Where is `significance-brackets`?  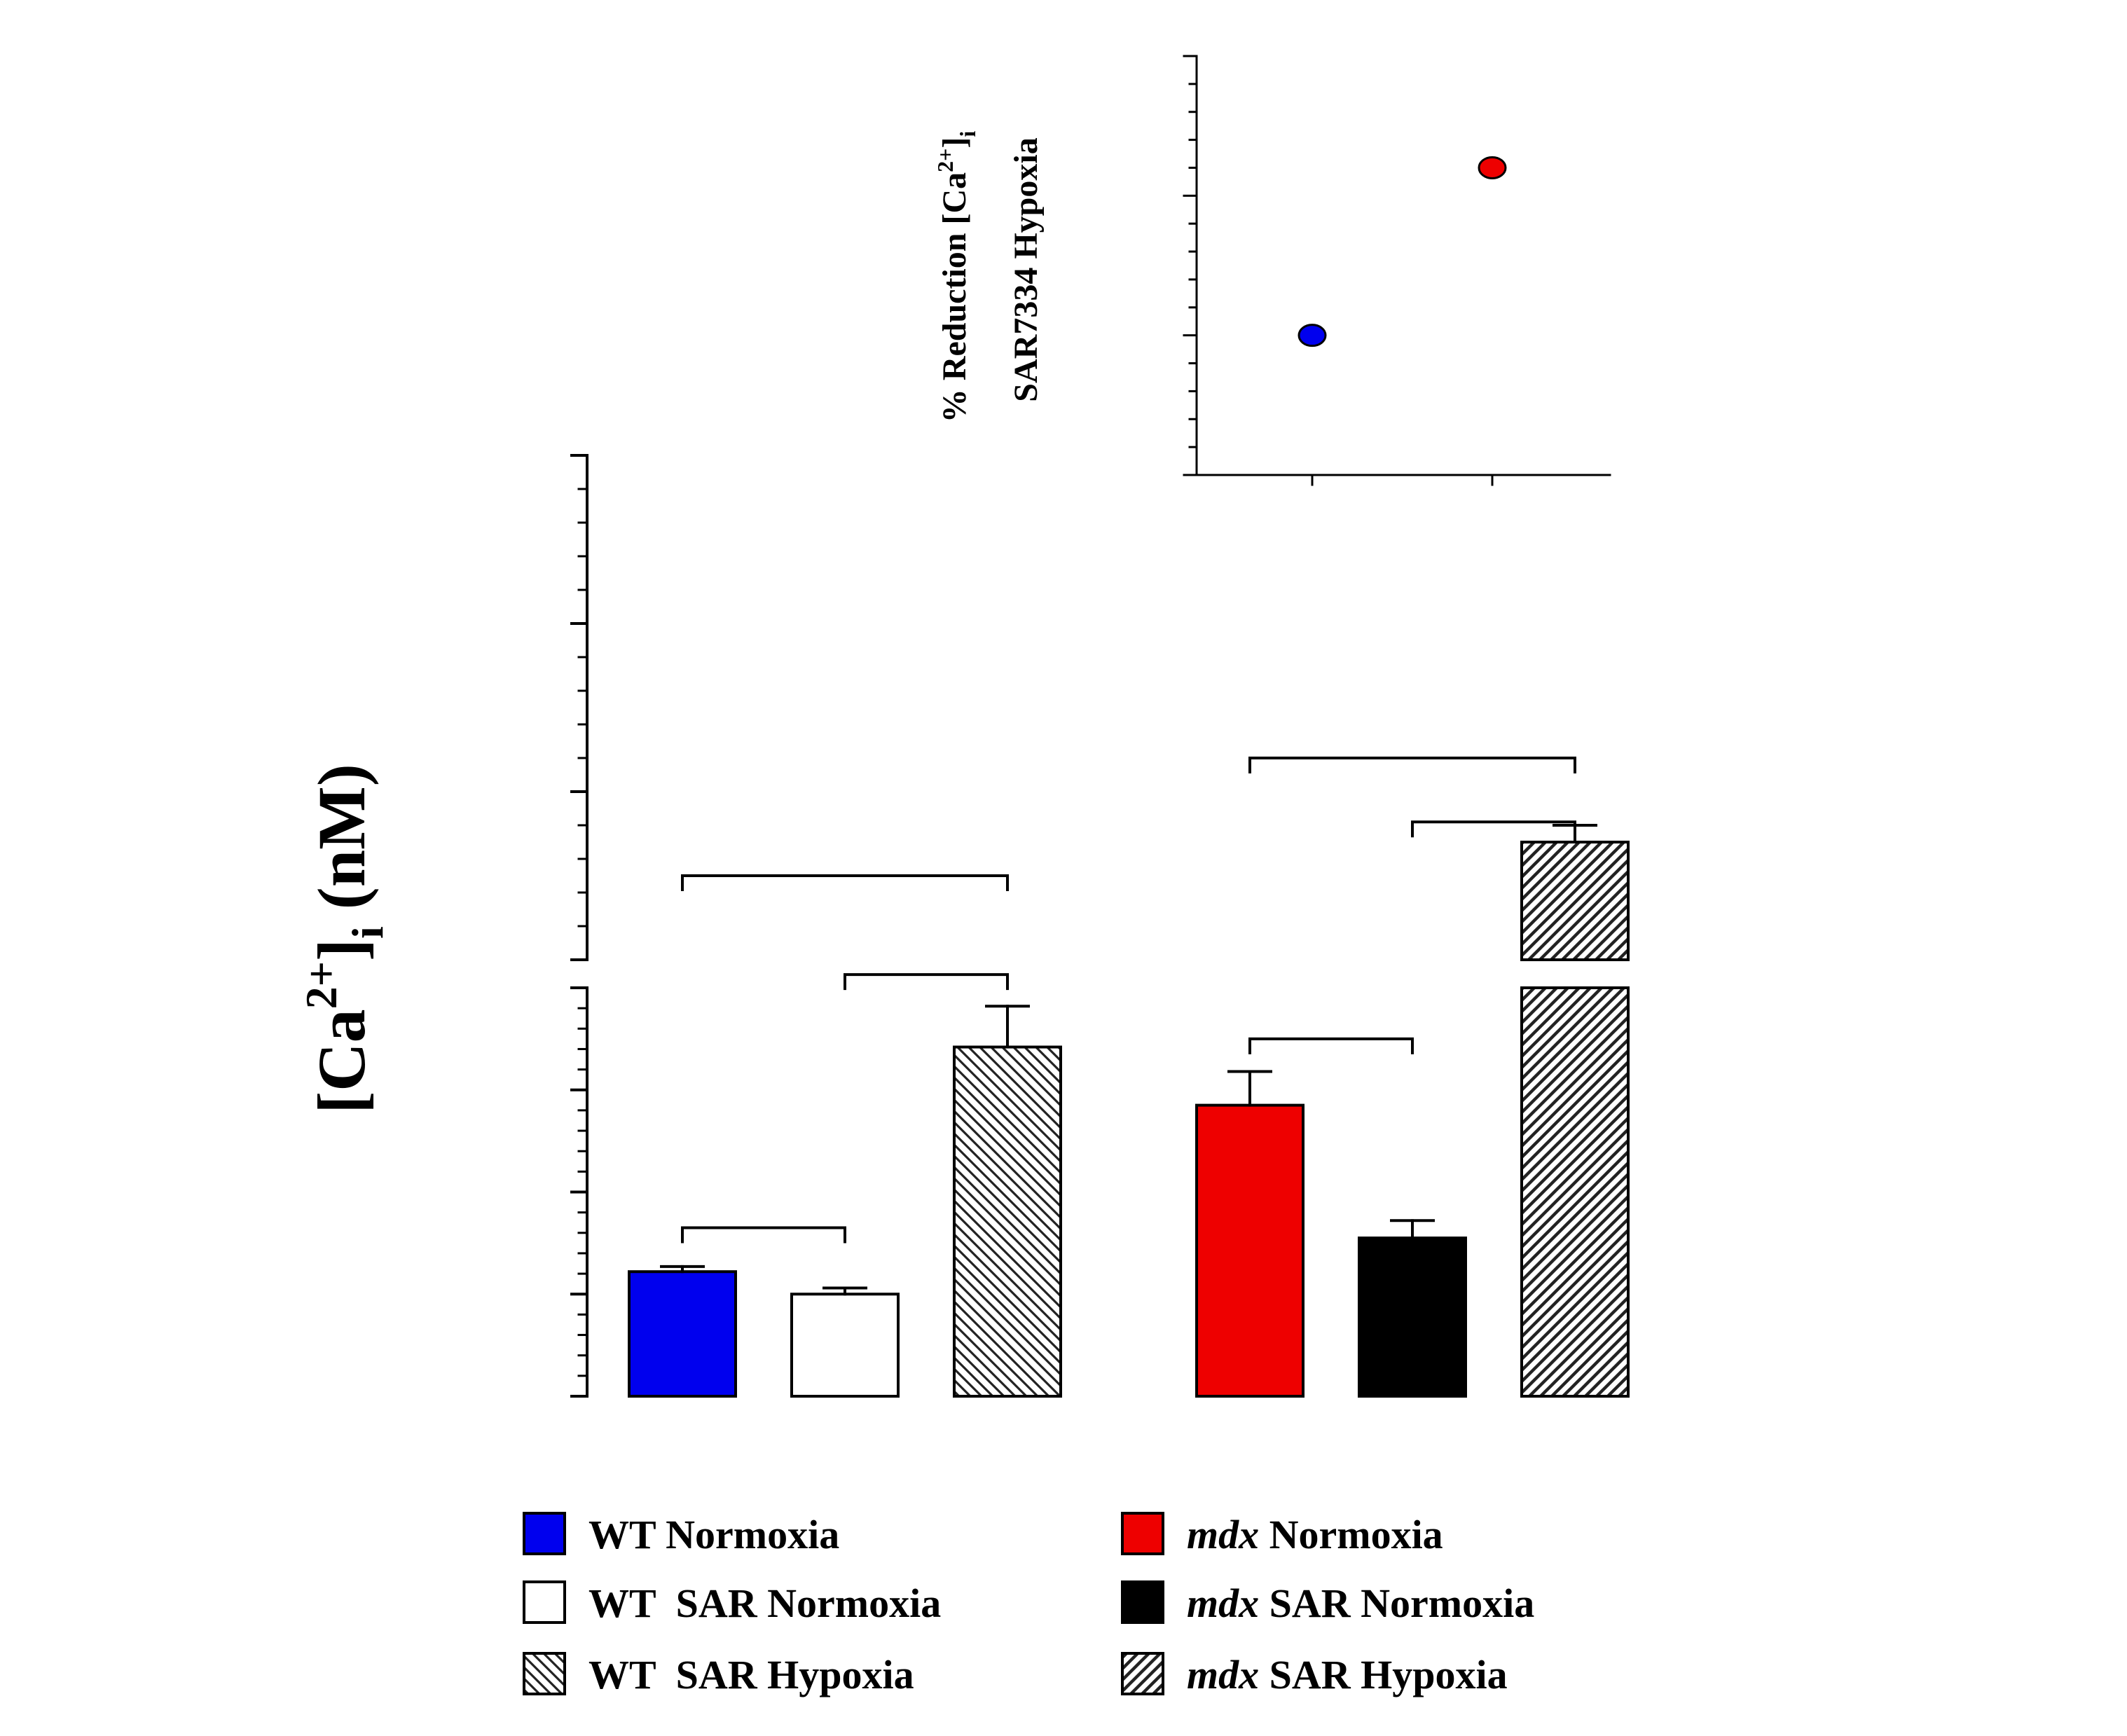
significance-brackets is located at coordinates (1128, 1000).